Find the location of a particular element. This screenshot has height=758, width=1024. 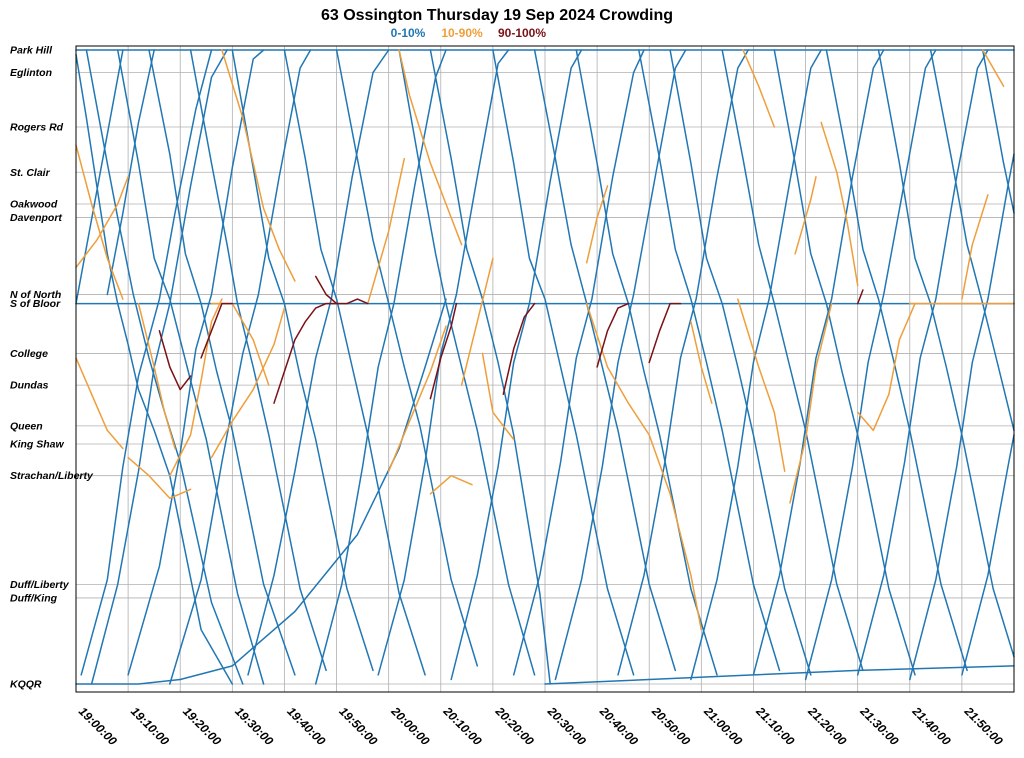

x-tick-label: 21:40:00 is located at coordinates (931, 726).